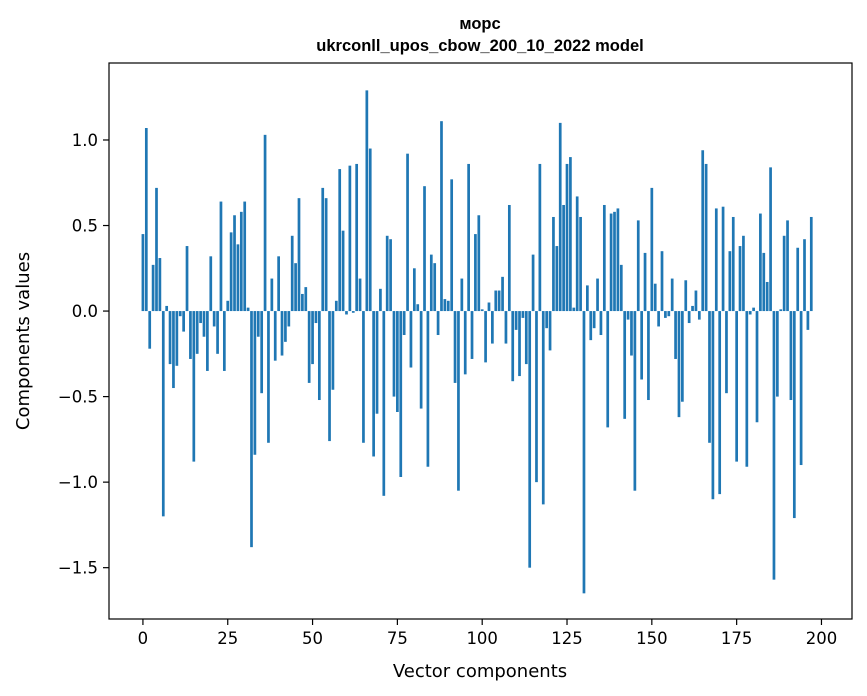 The height and width of the screenshot is (696, 867). Describe the element at coordinates (737, 638) in the screenshot. I see `x-tick-label: 175` at that location.